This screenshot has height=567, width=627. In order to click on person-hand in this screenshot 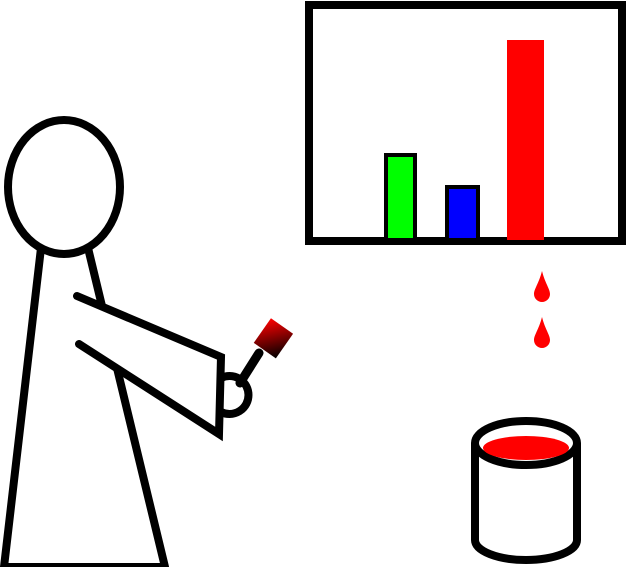, I will do `click(235, 395)`.